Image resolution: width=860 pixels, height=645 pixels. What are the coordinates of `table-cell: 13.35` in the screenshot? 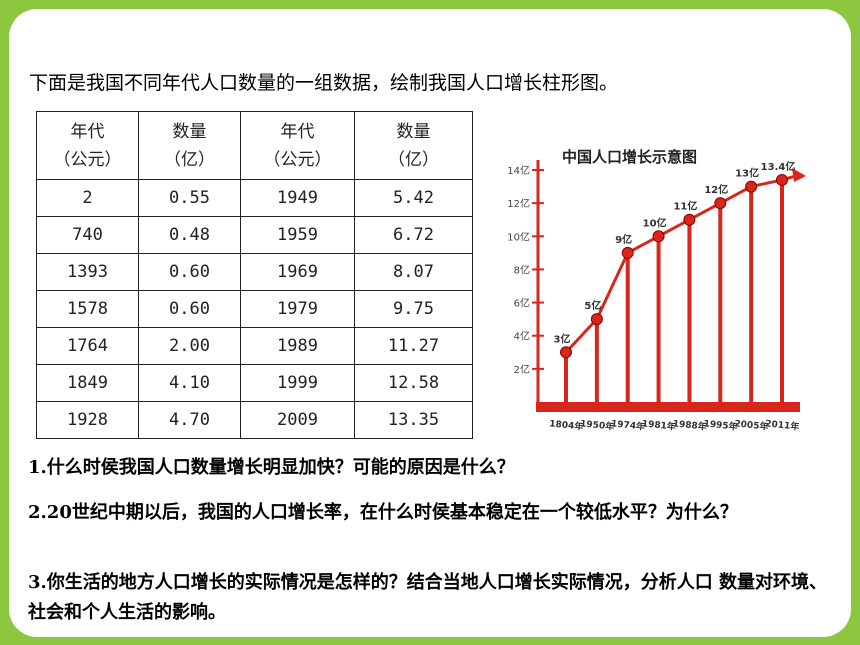 It's located at (413, 420).